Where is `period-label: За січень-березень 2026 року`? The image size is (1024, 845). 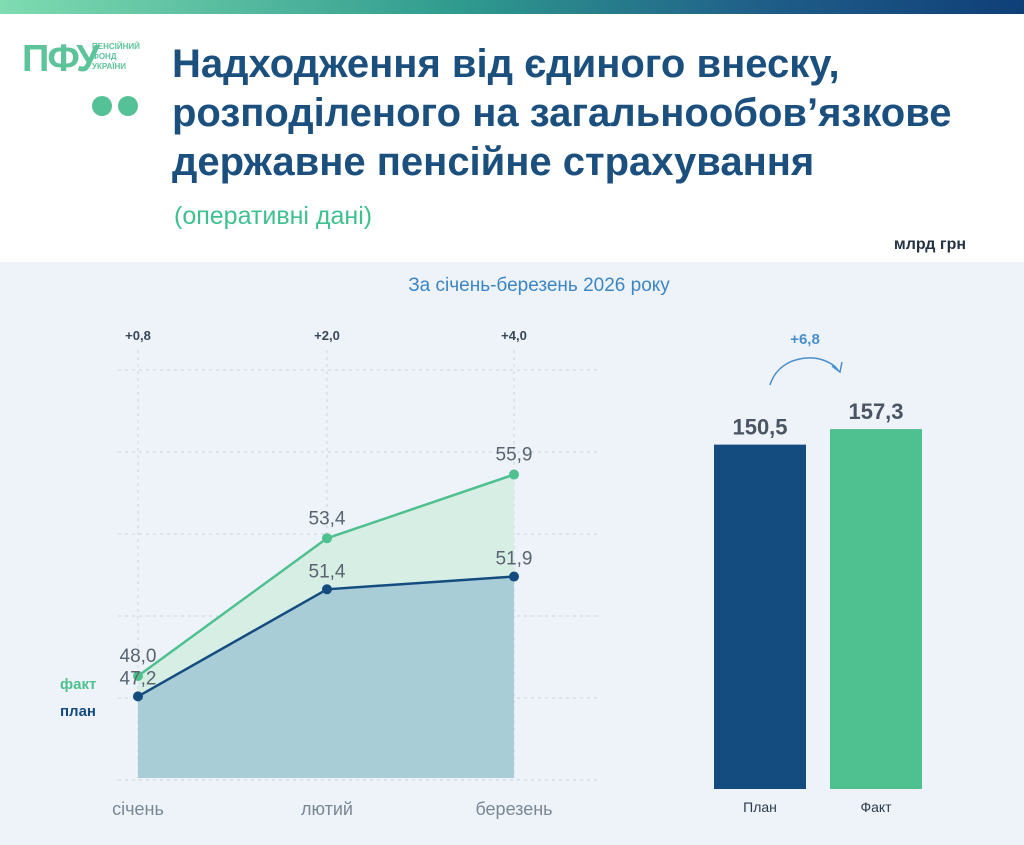
period-label: За січень-березень 2026 року is located at coordinates (539, 285).